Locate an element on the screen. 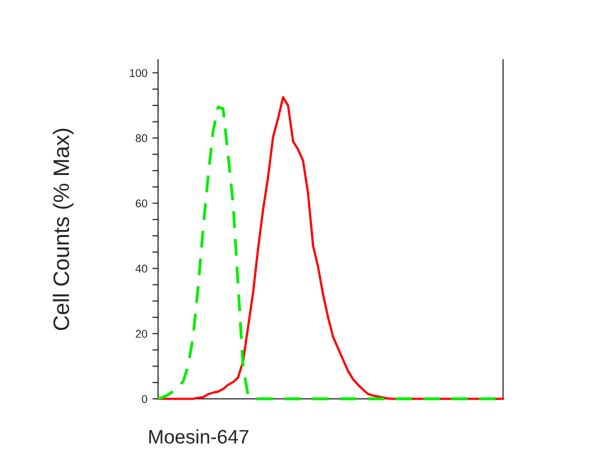  y-tick-label: 80 is located at coordinates (142, 138).